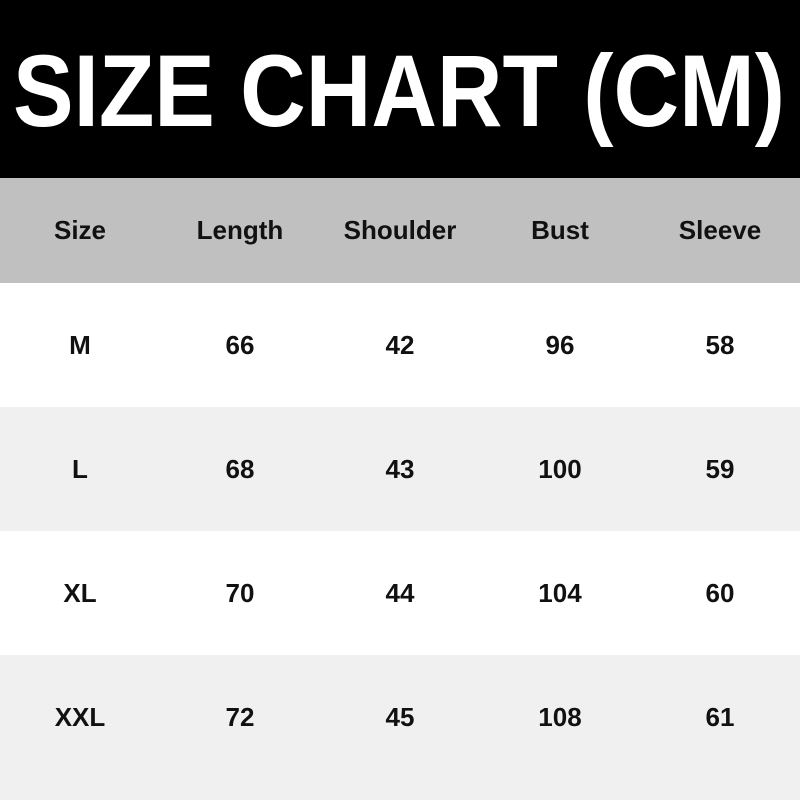  What do you see at coordinates (240, 230) in the screenshot?
I see `header-length: Length` at bounding box center [240, 230].